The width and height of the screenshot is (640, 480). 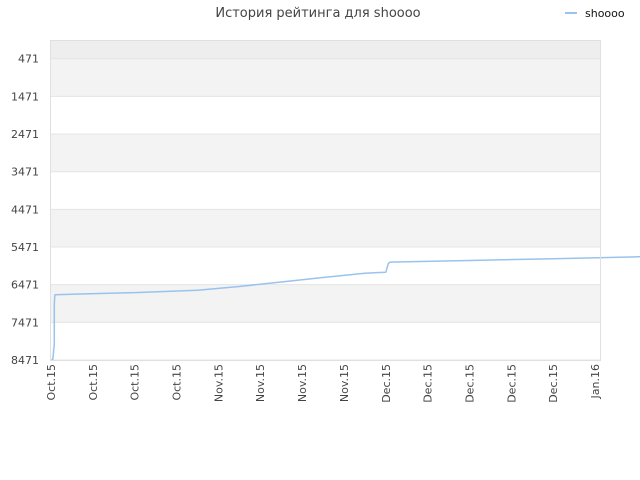 I want to click on y-axis-ticks: 471 1471 2471 3471 4471 5471 6471 7471 8471, so click(x=25, y=210).